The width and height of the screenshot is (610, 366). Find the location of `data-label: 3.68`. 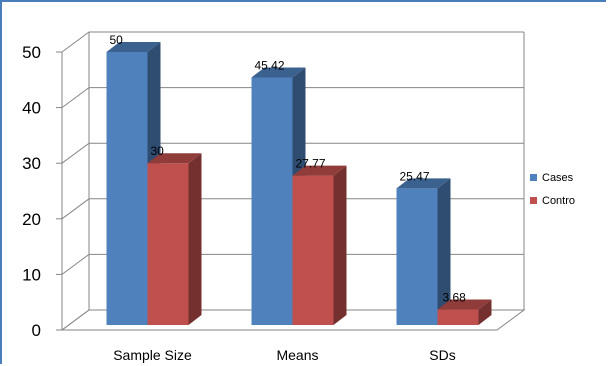

data-label: 3.68 is located at coordinates (455, 298).